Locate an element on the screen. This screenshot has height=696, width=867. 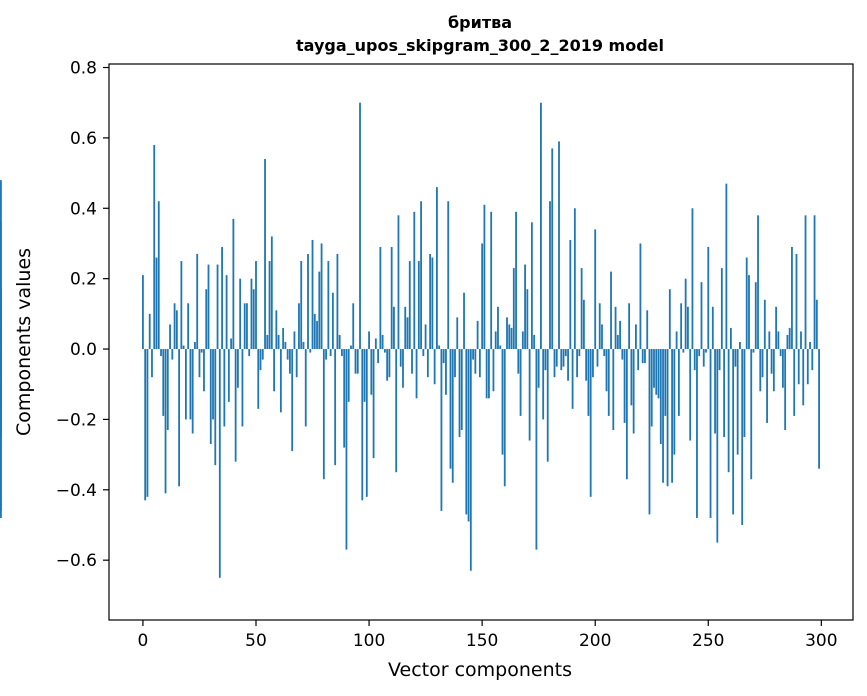
x-tick-label: 0 is located at coordinates (143, 641).